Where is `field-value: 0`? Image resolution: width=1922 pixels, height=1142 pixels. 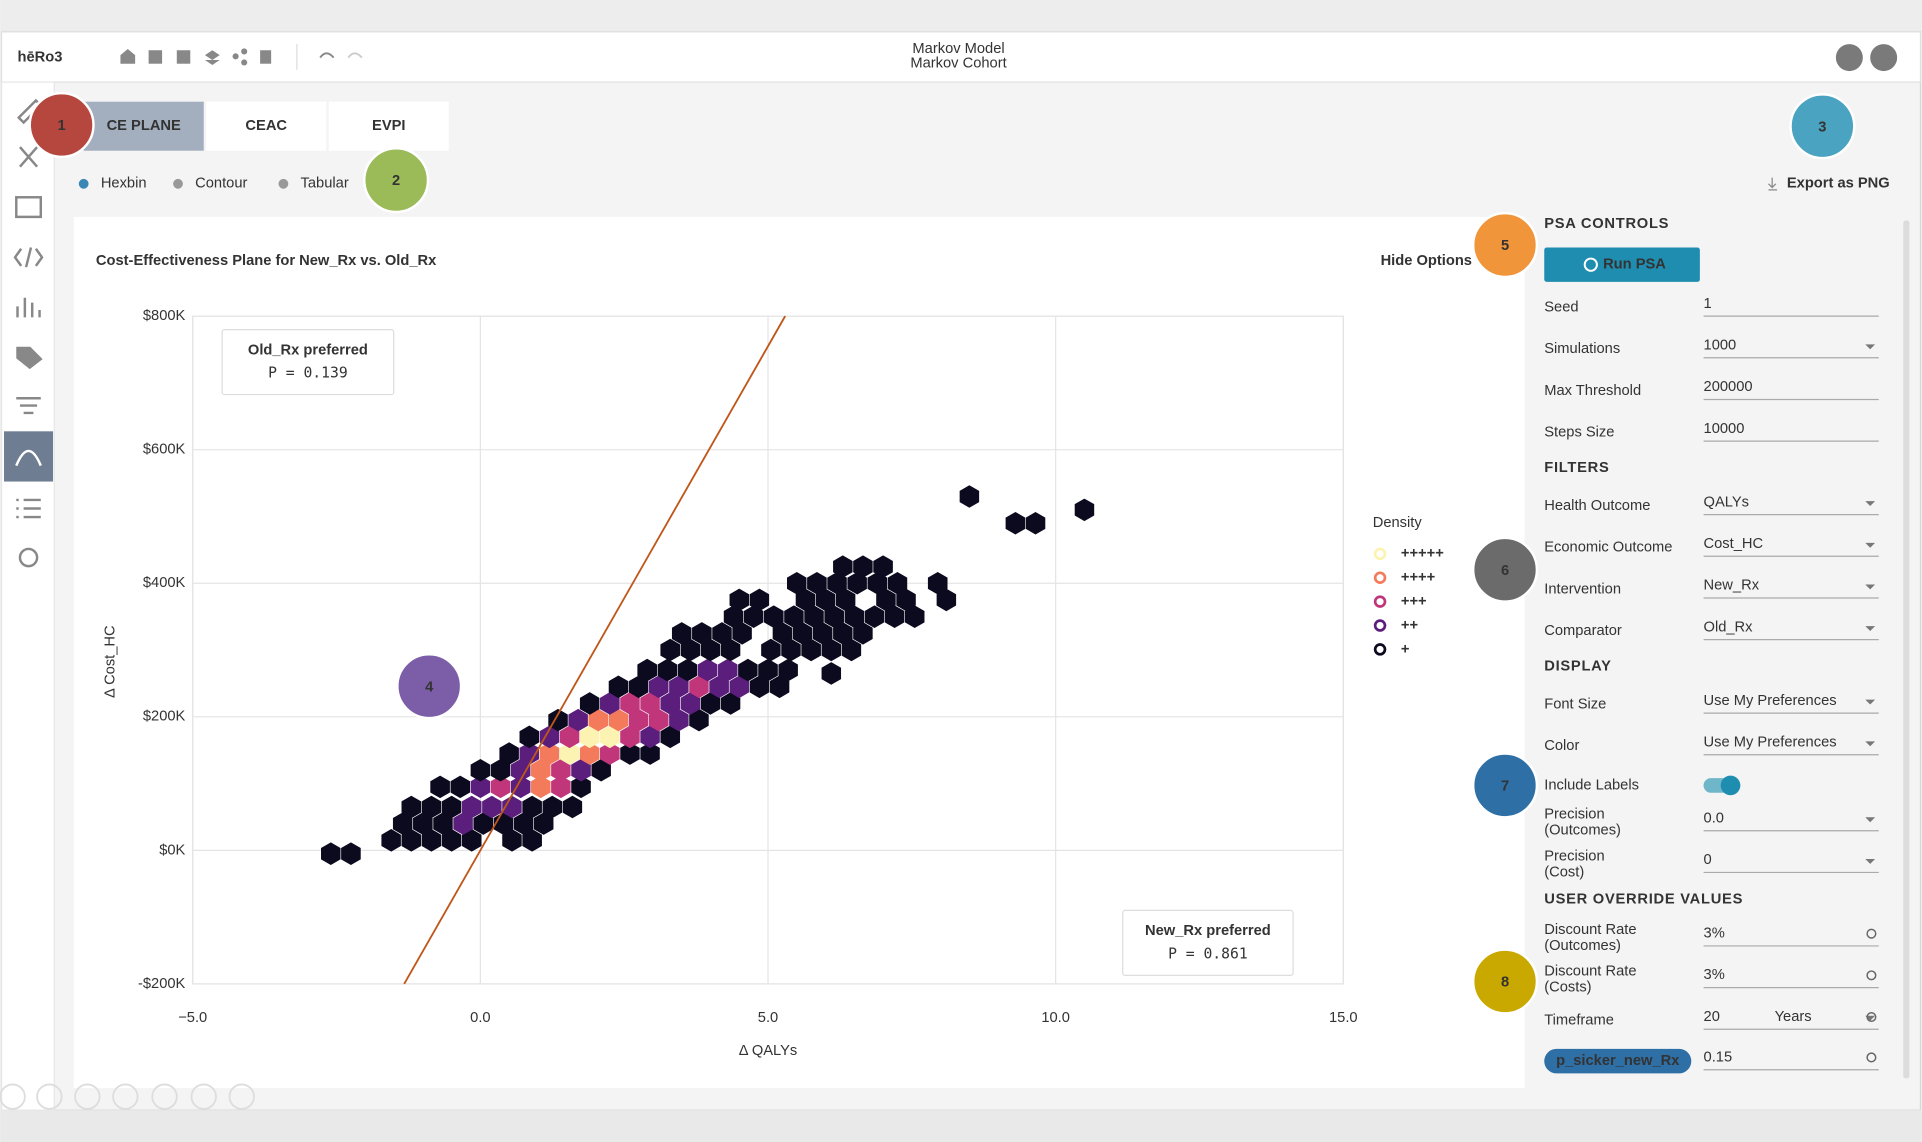
field-value: 0 is located at coordinates (1708, 860).